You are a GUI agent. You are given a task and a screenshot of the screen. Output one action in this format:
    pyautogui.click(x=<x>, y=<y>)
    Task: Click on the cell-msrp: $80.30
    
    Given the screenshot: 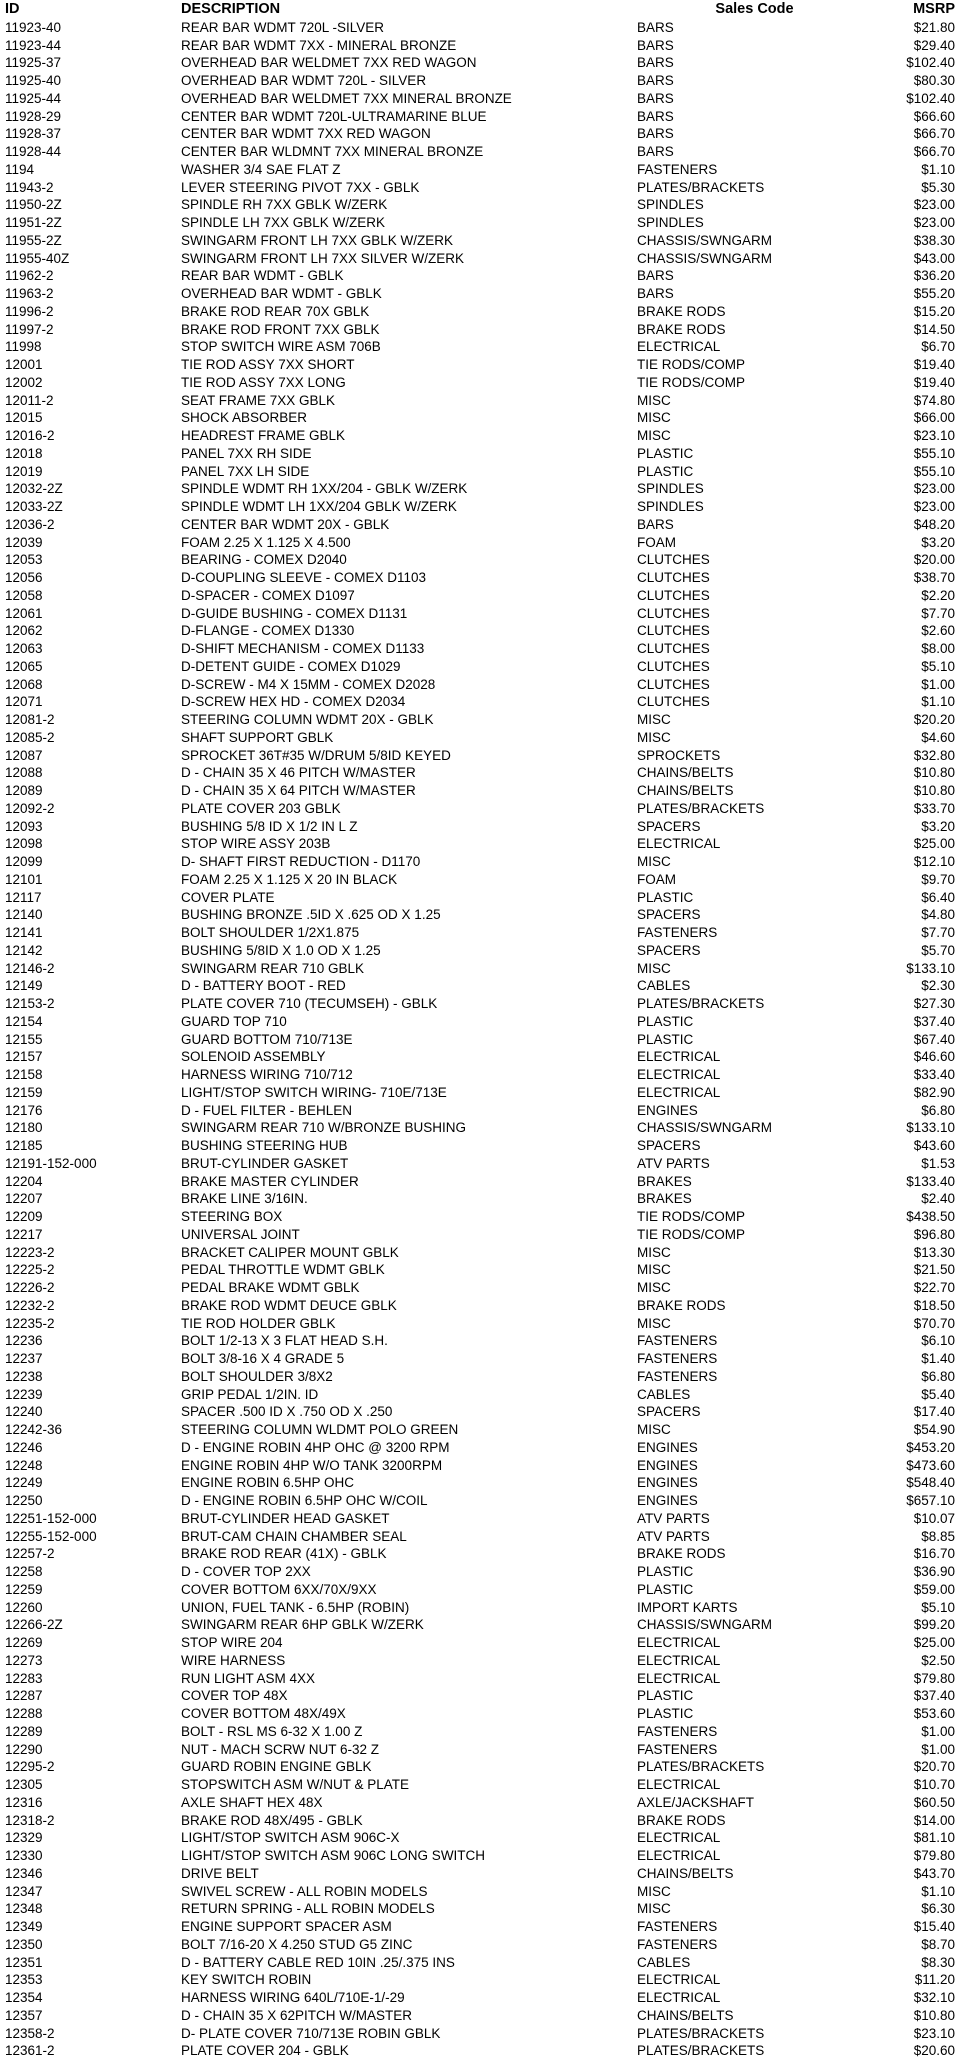 What is the action you would take?
    pyautogui.click(x=934, y=80)
    